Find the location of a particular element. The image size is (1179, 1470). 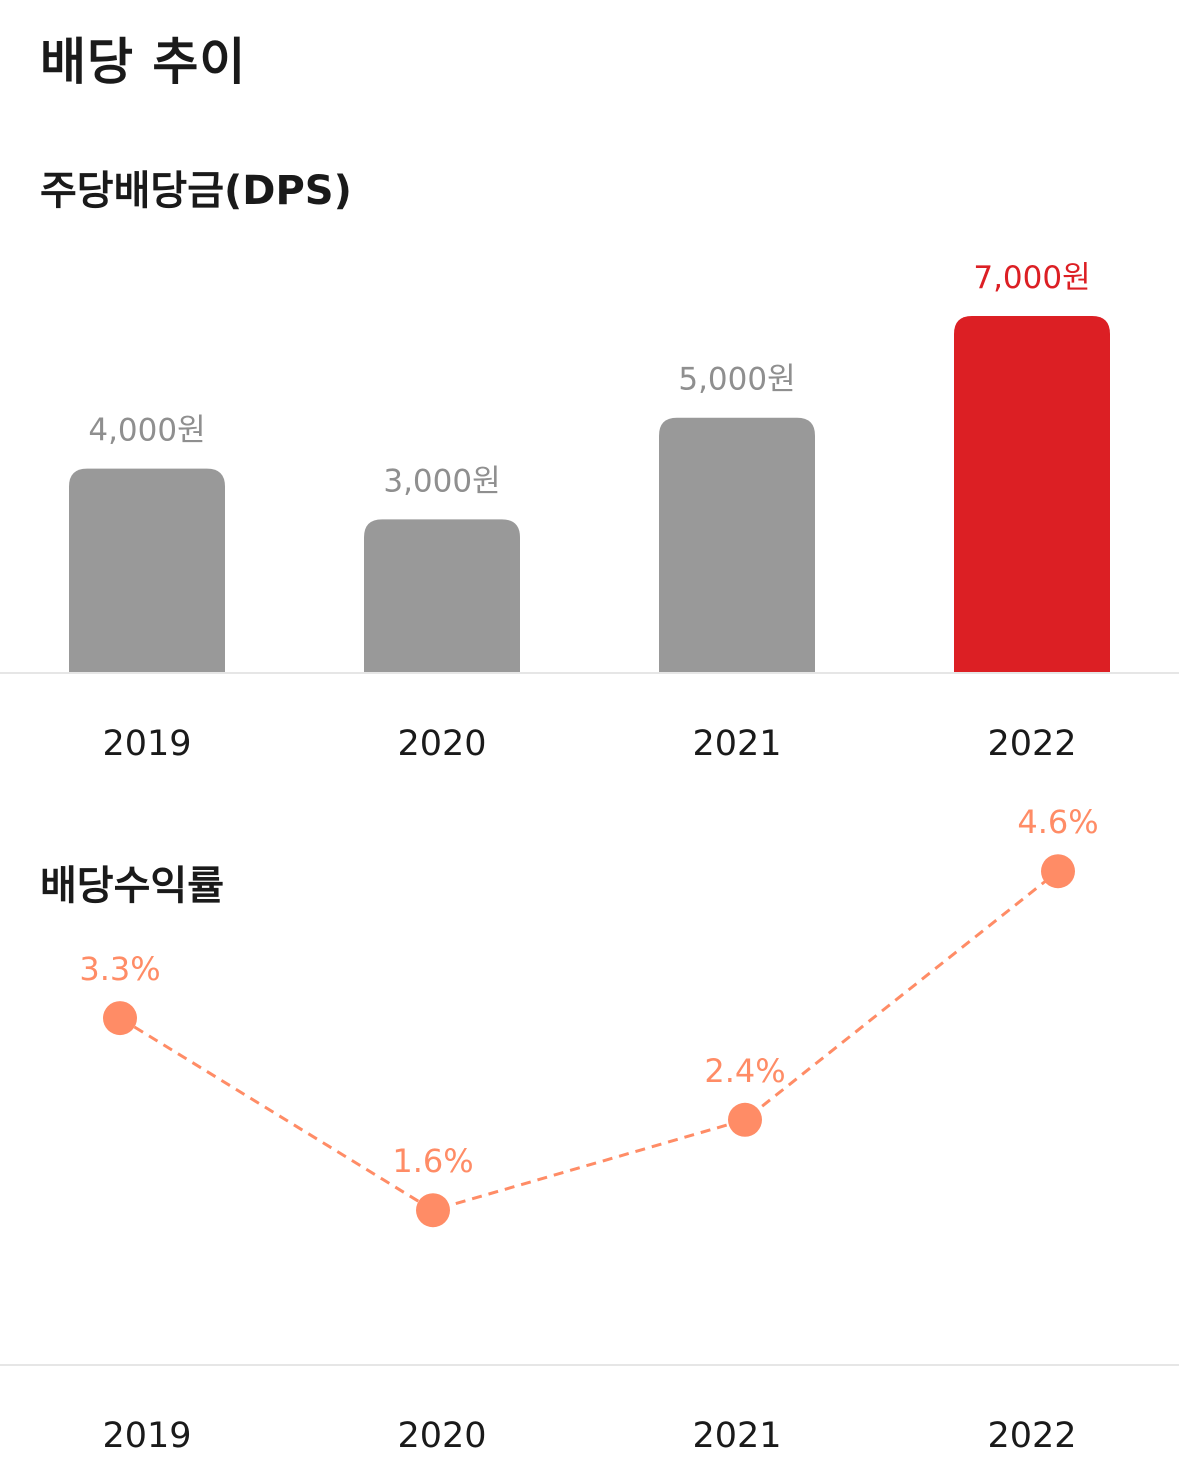

bar-value-label-2019: 4,000원 is located at coordinates (146, 431).